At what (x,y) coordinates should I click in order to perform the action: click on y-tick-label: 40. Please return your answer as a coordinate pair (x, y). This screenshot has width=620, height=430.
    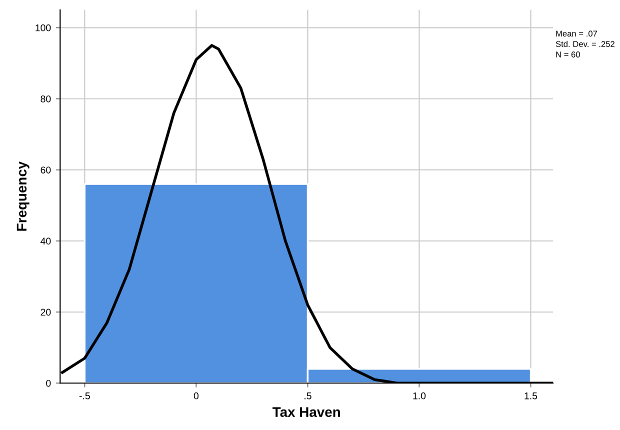
    Looking at the image, I should click on (45, 241).